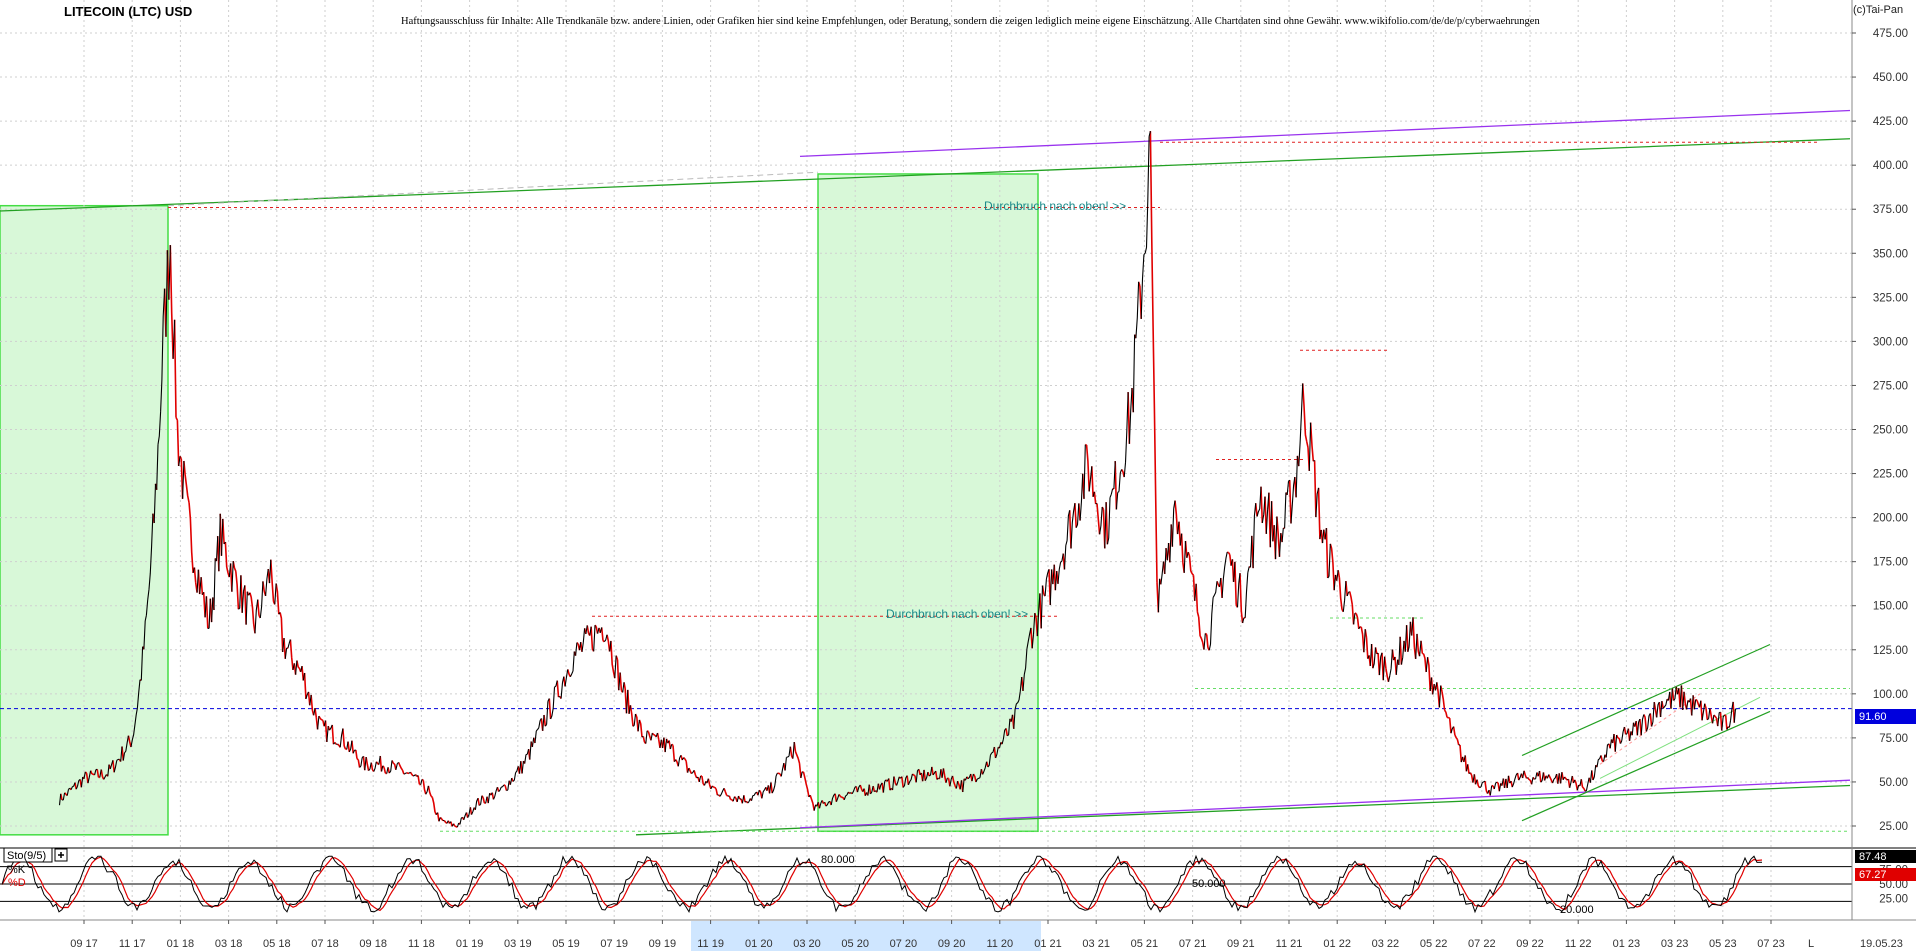  I want to click on d-value-tag, so click(1885, 874).